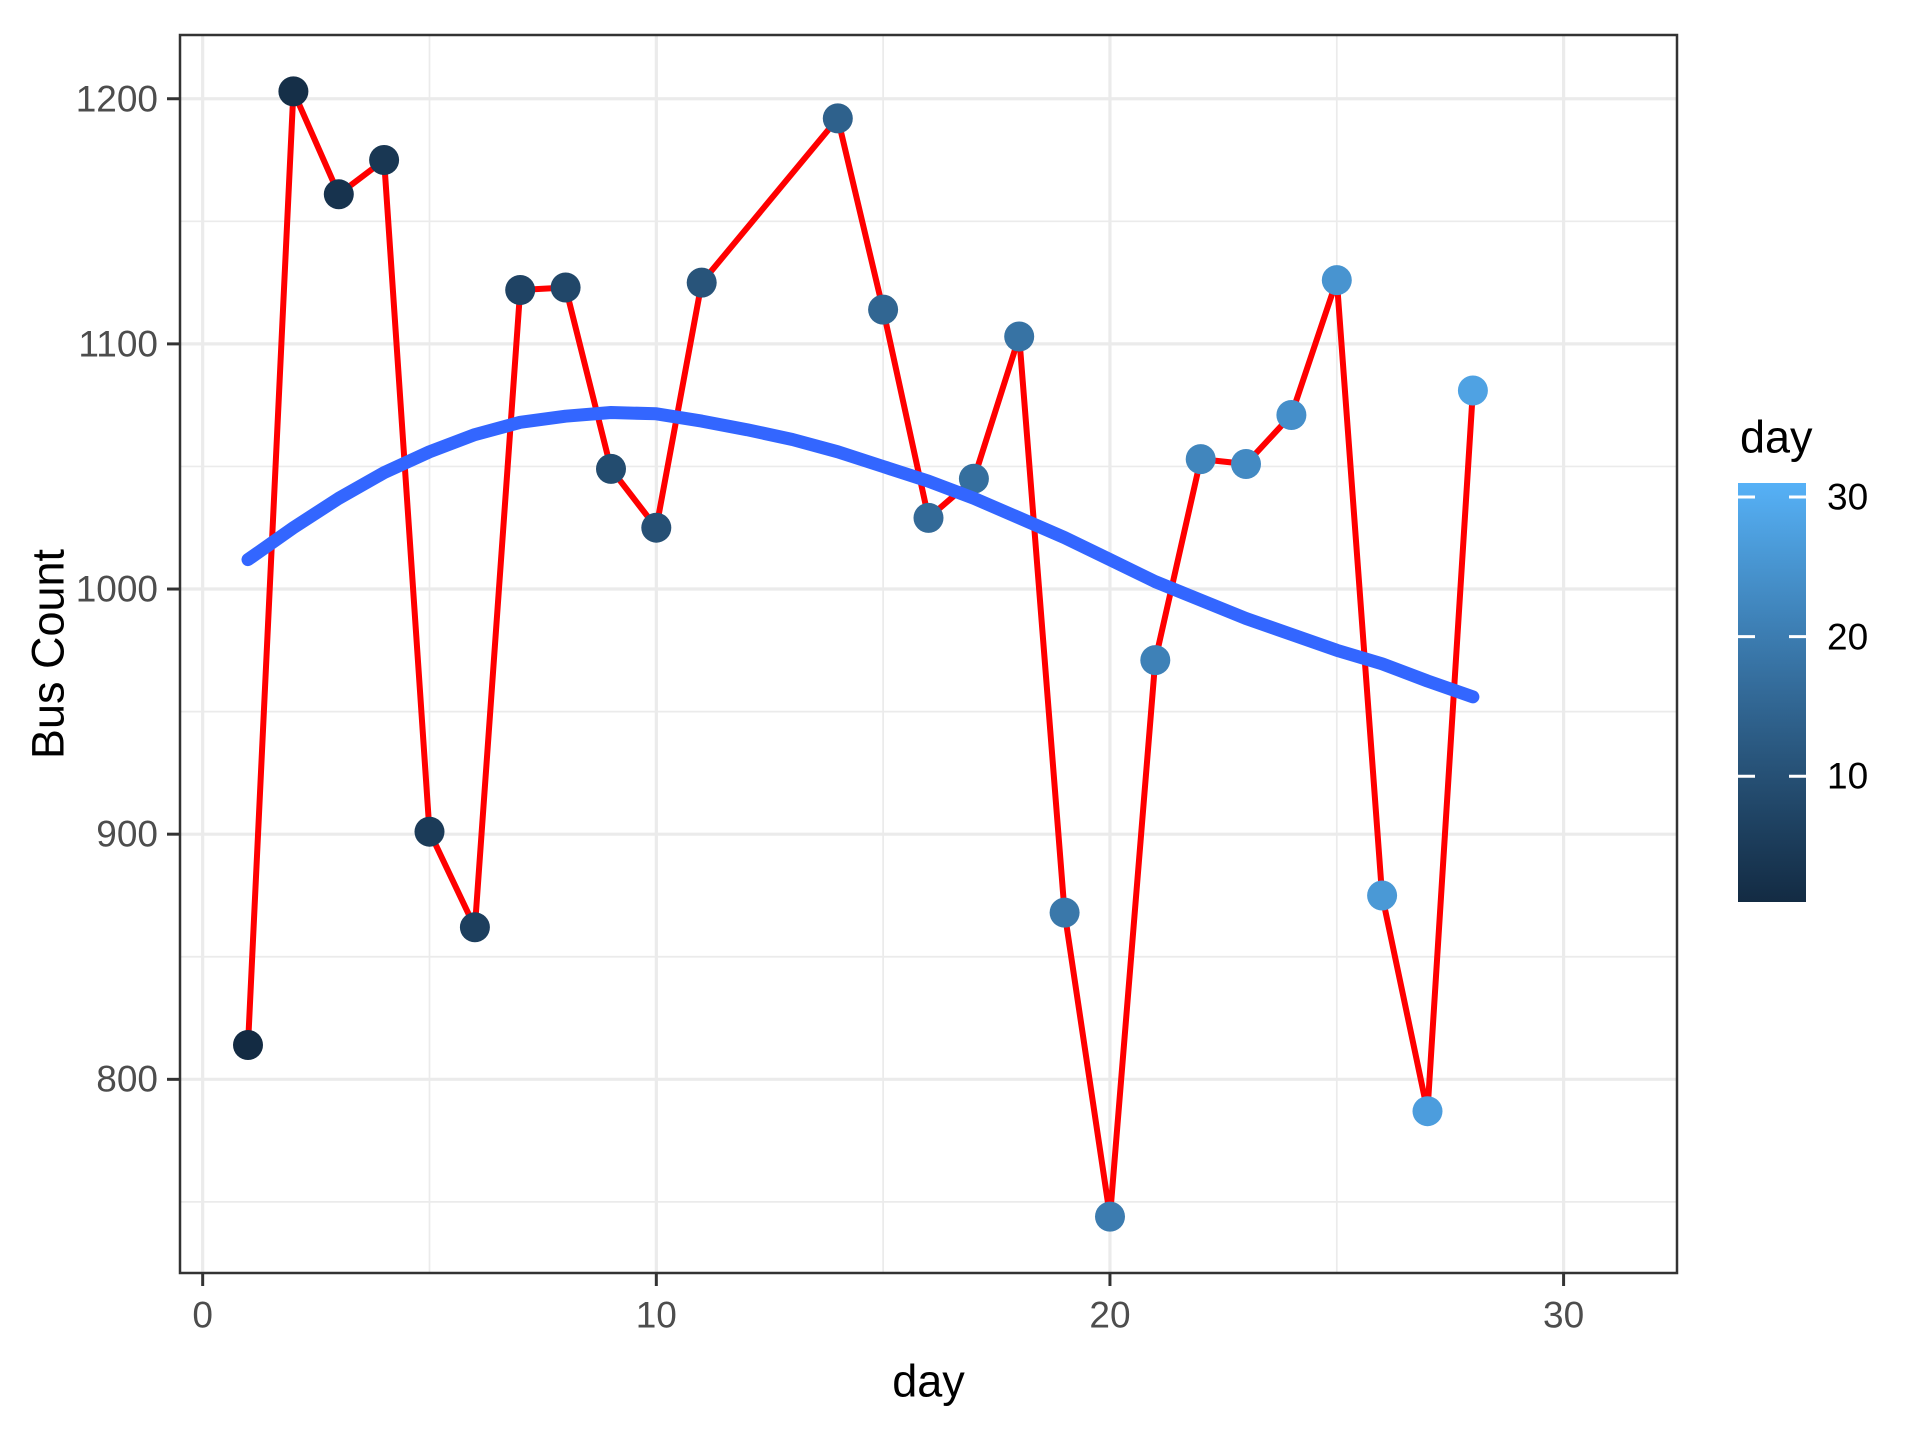  I want to click on y-tick-label: 1200, so click(116, 99).